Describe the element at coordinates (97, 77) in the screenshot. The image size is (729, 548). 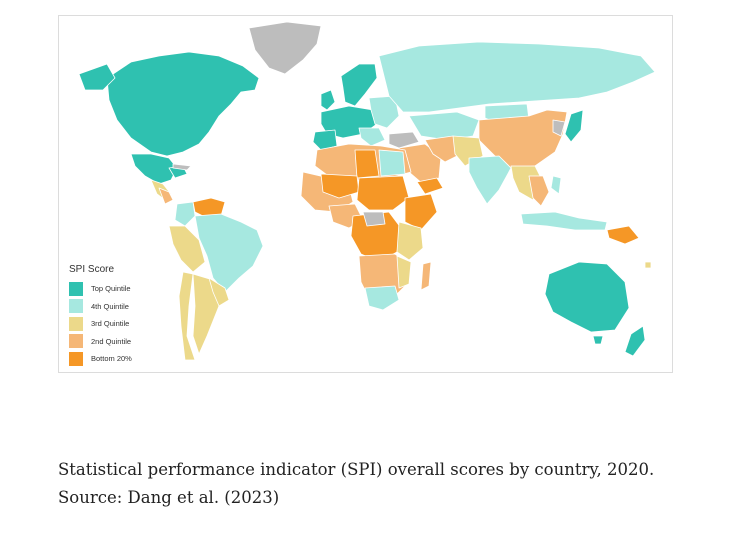
I see `region-alaska` at that location.